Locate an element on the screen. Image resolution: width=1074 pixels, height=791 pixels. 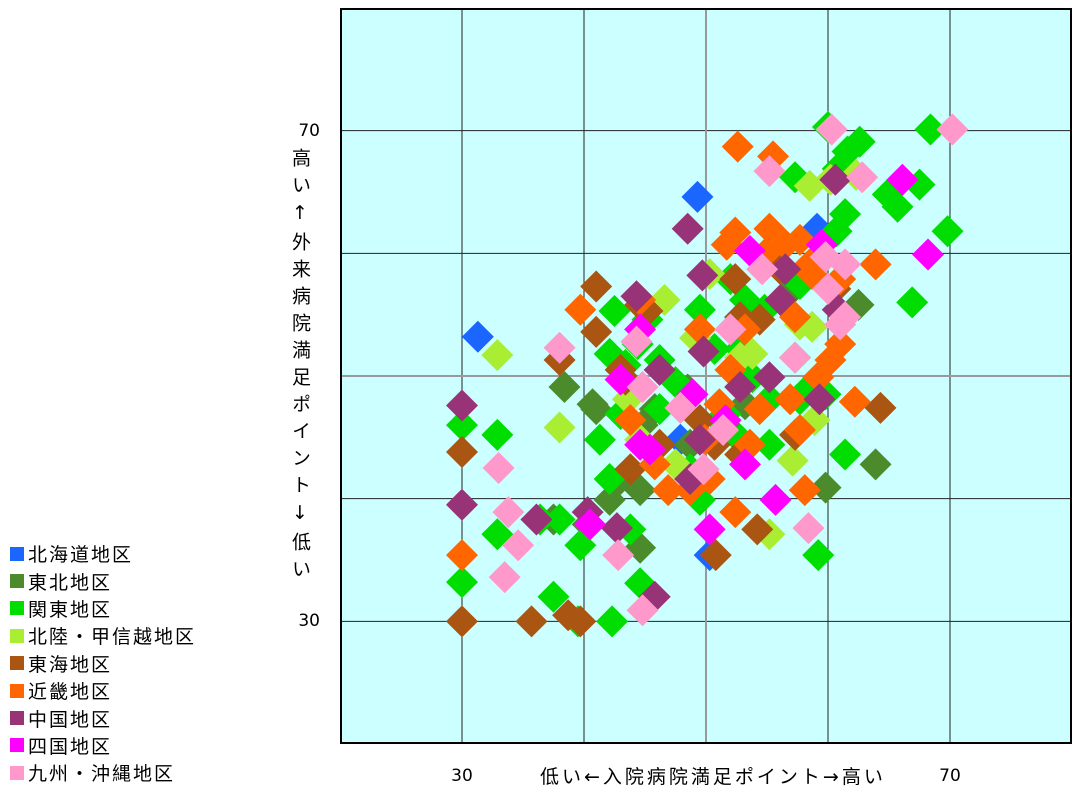
legend-label: 関東地区 is located at coordinates (70, 609).